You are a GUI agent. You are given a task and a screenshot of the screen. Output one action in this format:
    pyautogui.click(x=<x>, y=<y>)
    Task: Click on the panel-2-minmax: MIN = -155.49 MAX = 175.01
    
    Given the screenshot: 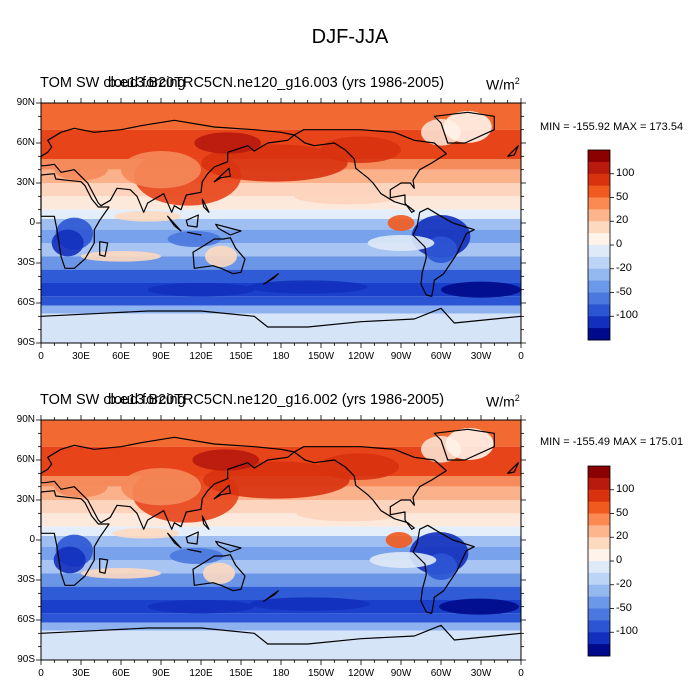 What is the action you would take?
    pyautogui.click(x=612, y=442)
    